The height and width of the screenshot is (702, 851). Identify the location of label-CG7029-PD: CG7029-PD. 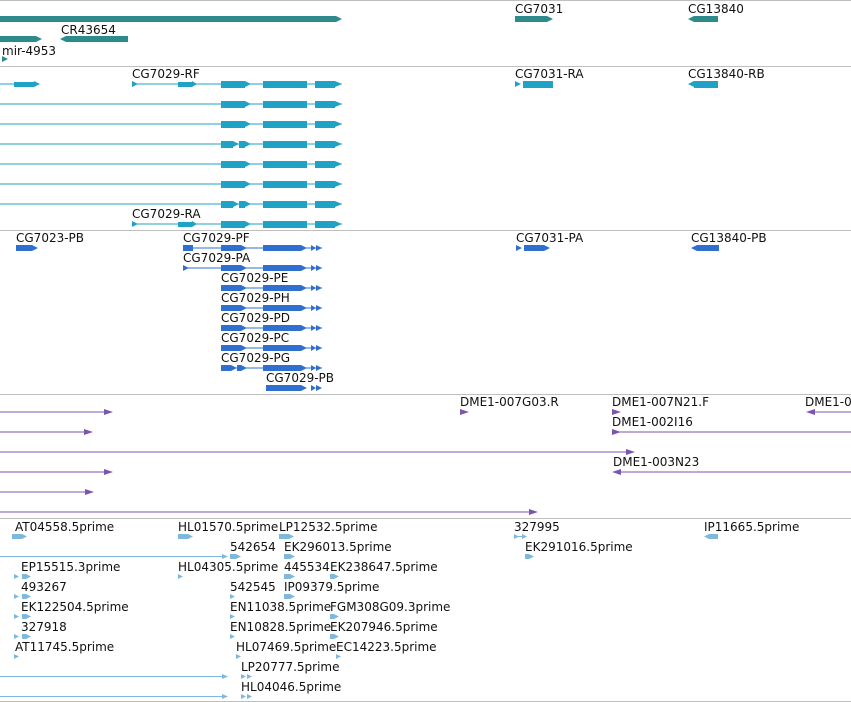
(255, 318).